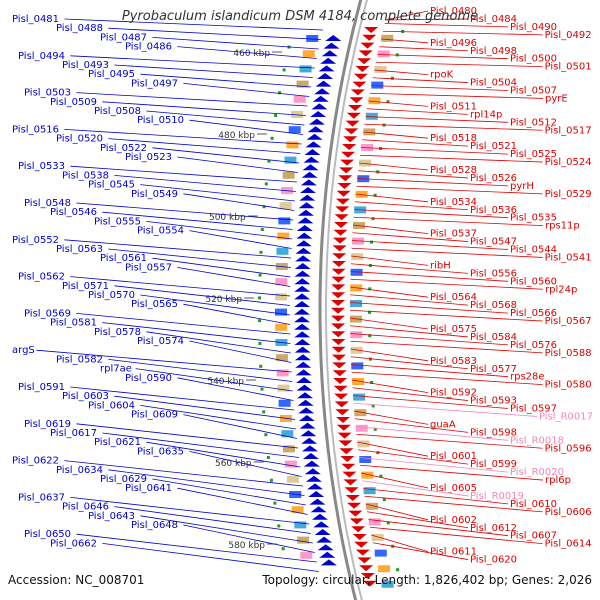  I want to click on left-gene-label: Pisl_0503, so click(47, 93).